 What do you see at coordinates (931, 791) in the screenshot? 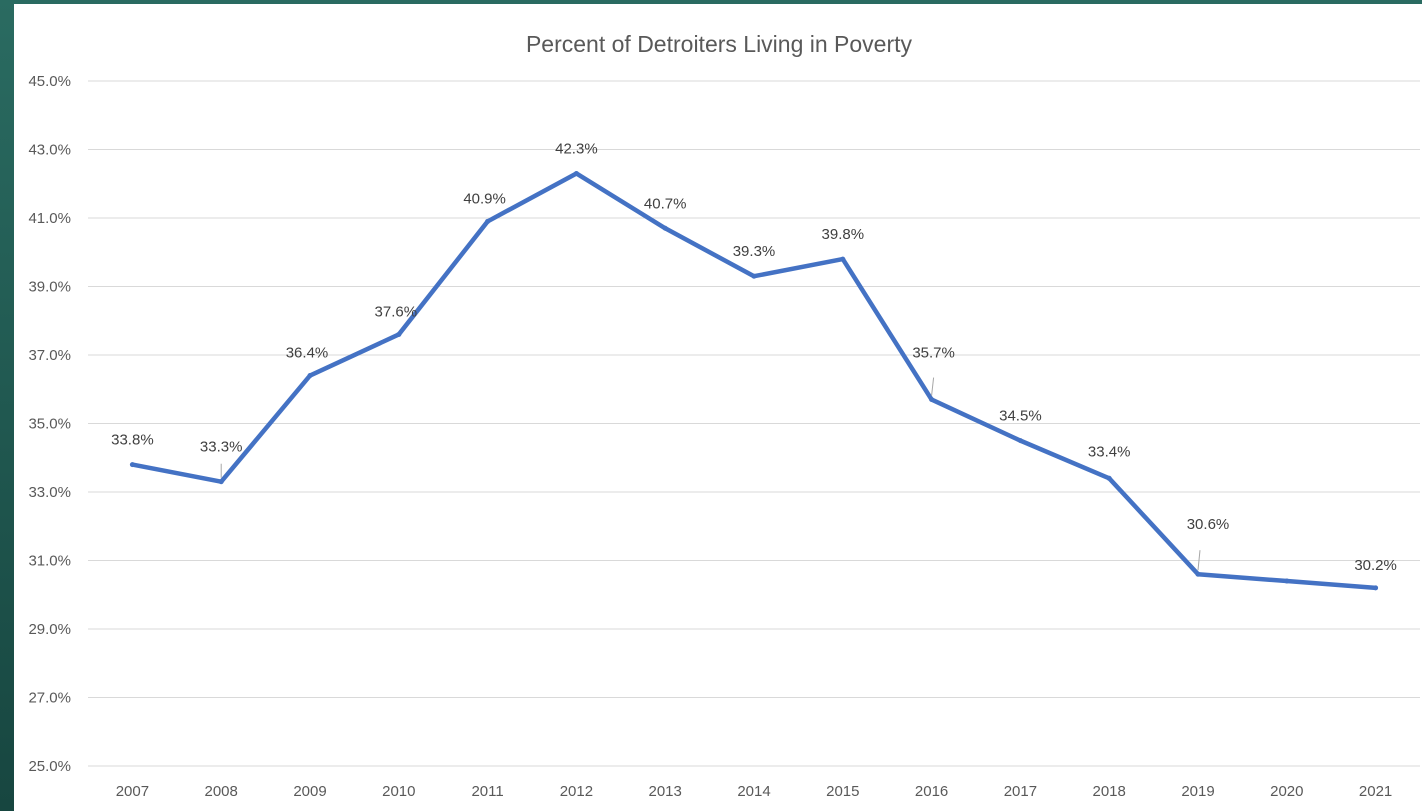
I see `x-tick-label: 2016` at bounding box center [931, 791].